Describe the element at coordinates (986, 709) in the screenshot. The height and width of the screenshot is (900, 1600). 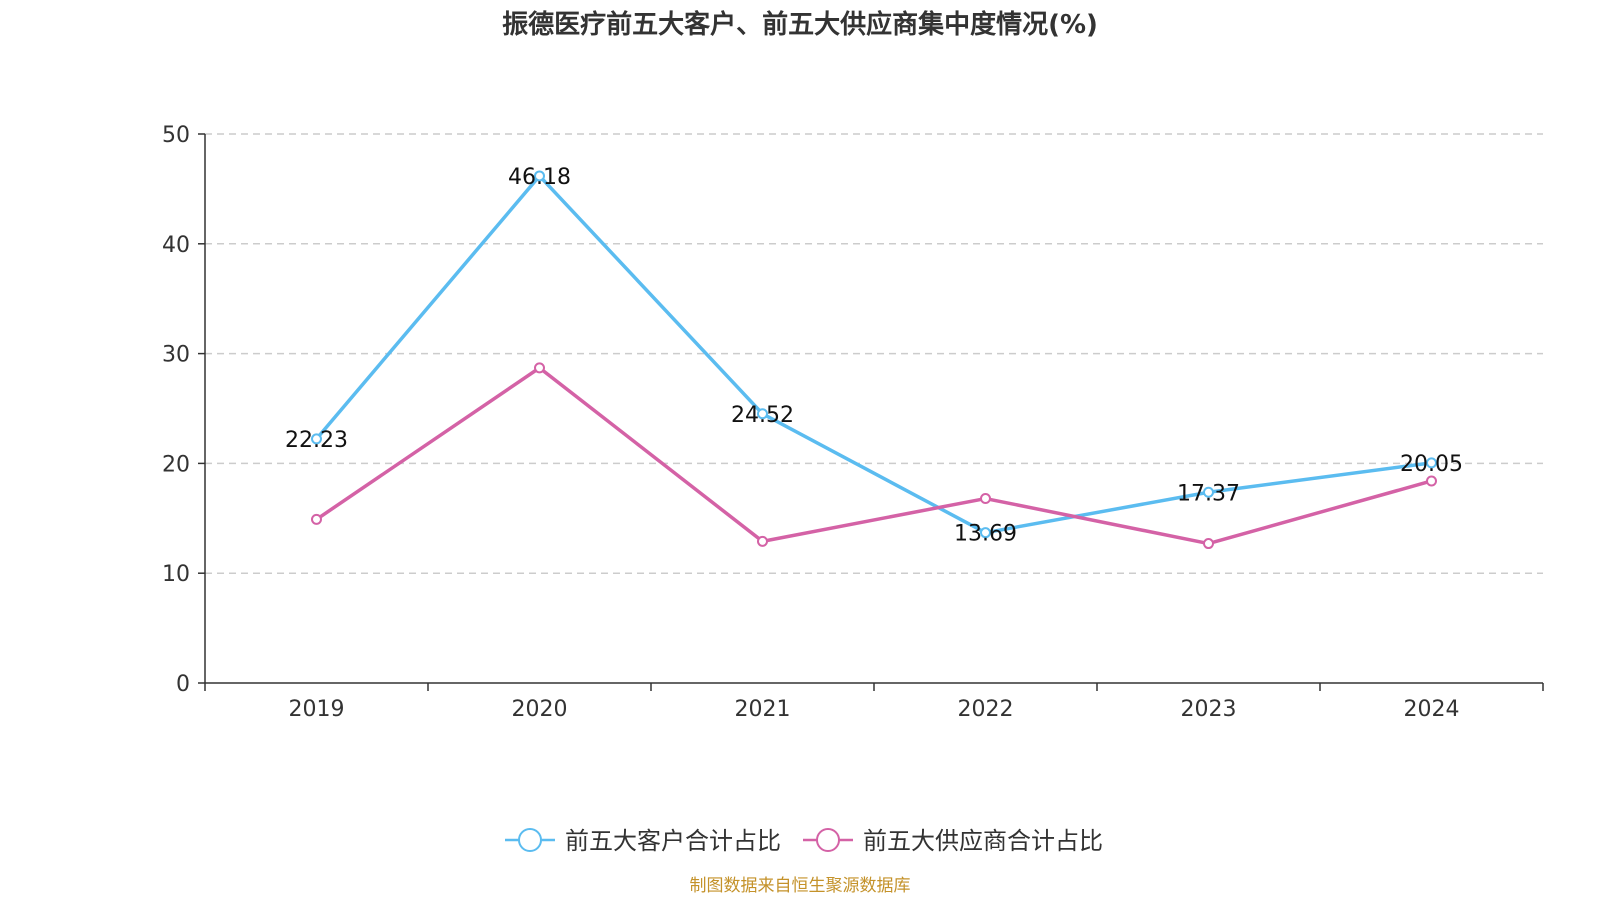
I see `x-tick-label: 2022` at that location.